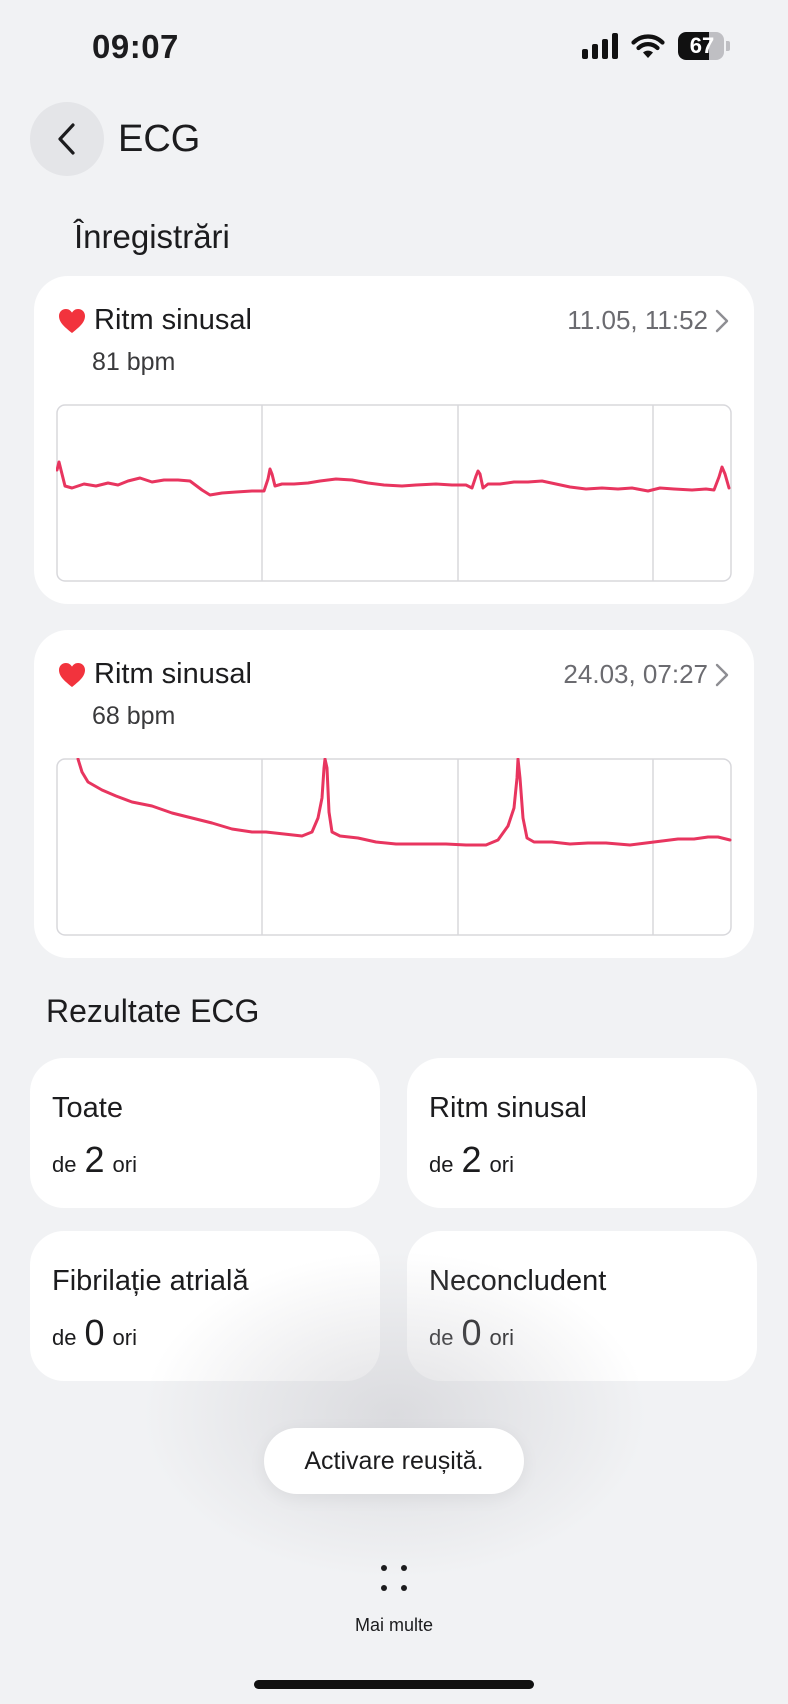  What do you see at coordinates (394, 1461) in the screenshot?
I see `toast-message: Activare reușită.` at bounding box center [394, 1461].